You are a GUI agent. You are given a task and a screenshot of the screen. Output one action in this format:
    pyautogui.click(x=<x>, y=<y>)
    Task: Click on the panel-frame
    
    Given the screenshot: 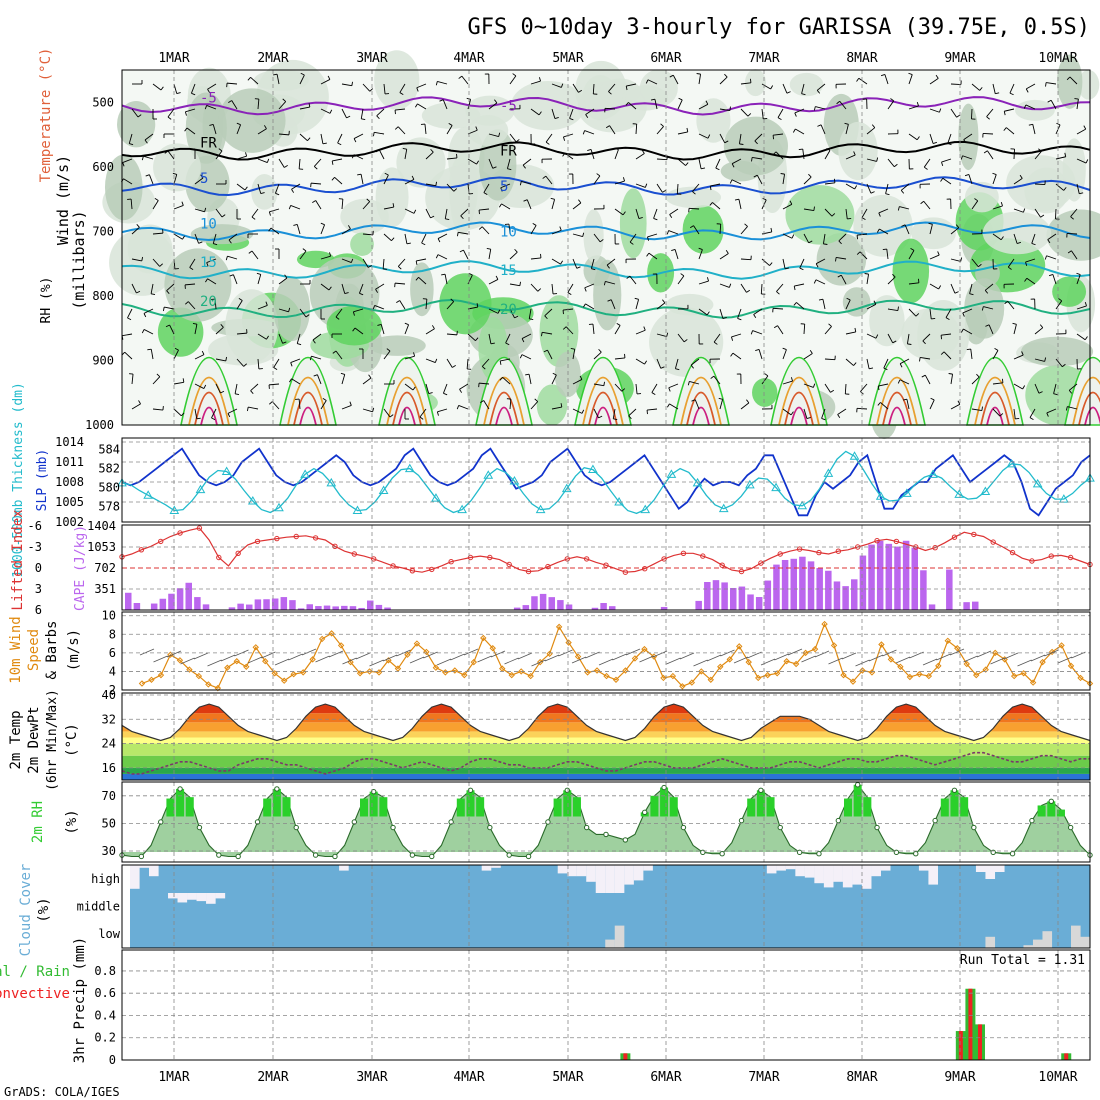 What is the action you would take?
    pyautogui.click(x=606, y=822)
    